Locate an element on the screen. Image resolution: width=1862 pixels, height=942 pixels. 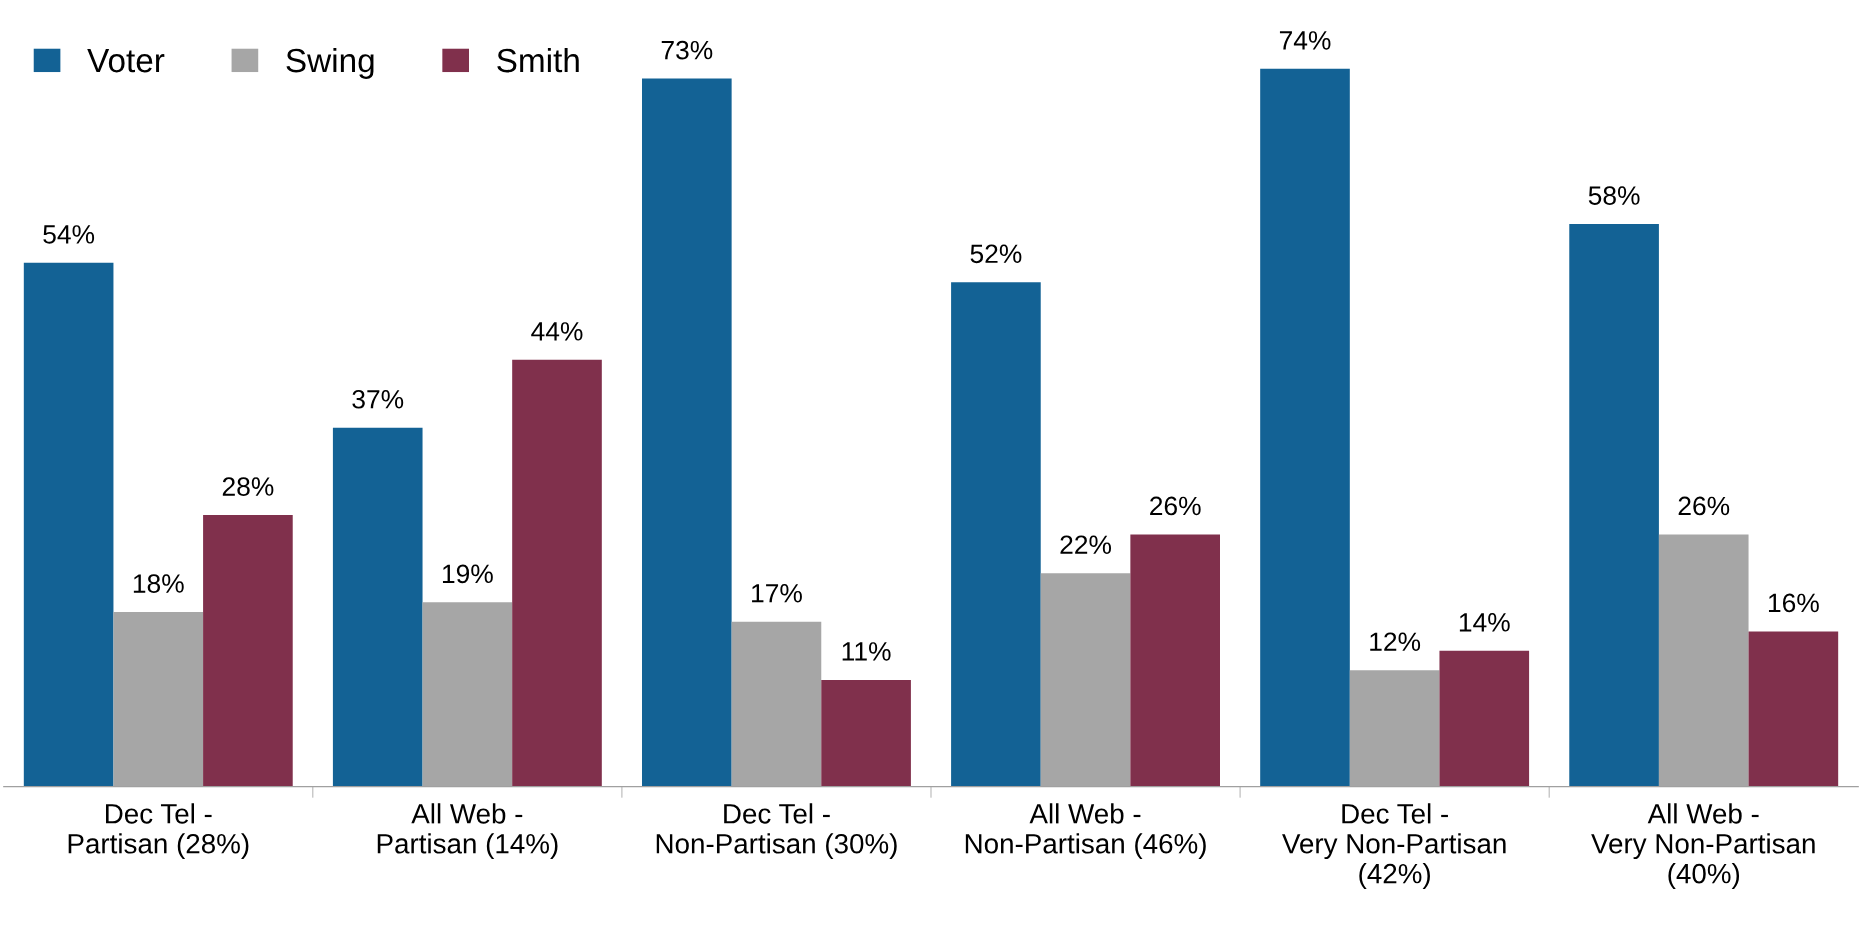
data-label: 22% is located at coordinates (1086, 544).